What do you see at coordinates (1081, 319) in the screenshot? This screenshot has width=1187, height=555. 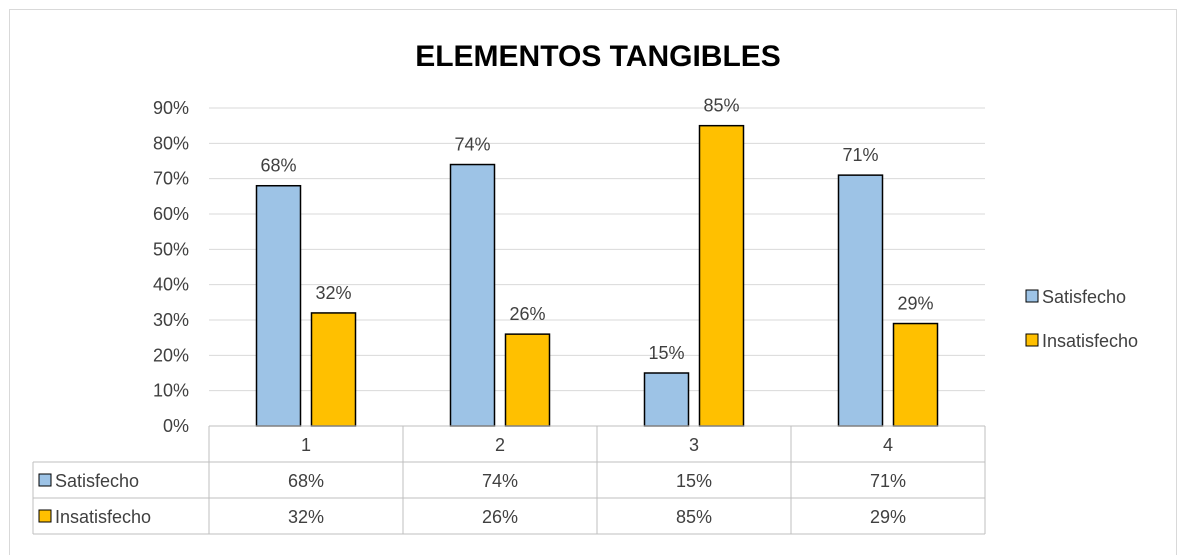 I see `legend: Satisfecho Insatisfecho` at bounding box center [1081, 319].